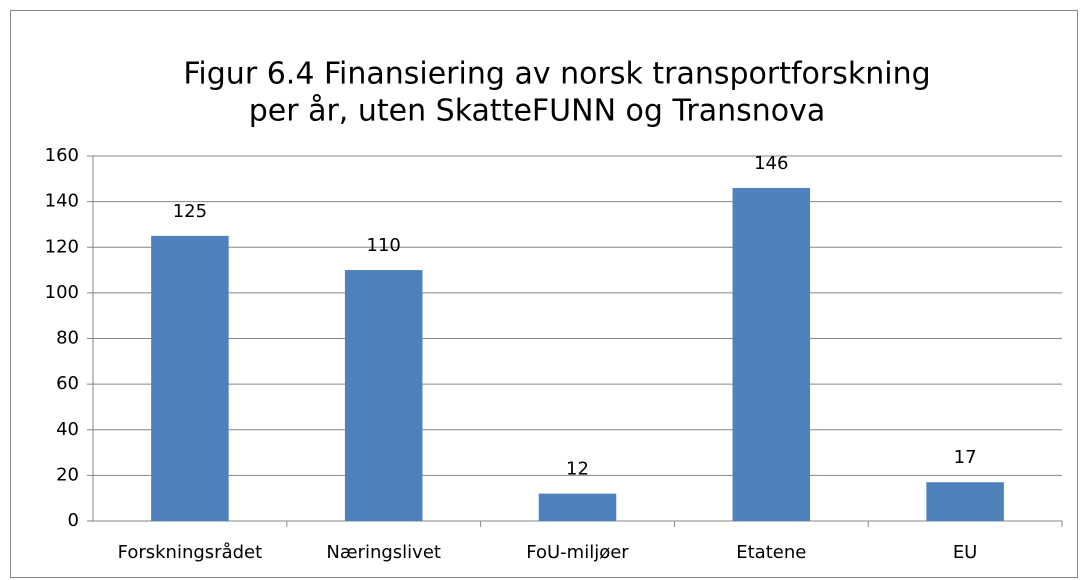 Image resolution: width=1080 pixels, height=580 pixels. Describe the element at coordinates (67, 474) in the screenshot. I see `y-tick-label: 20` at that location.